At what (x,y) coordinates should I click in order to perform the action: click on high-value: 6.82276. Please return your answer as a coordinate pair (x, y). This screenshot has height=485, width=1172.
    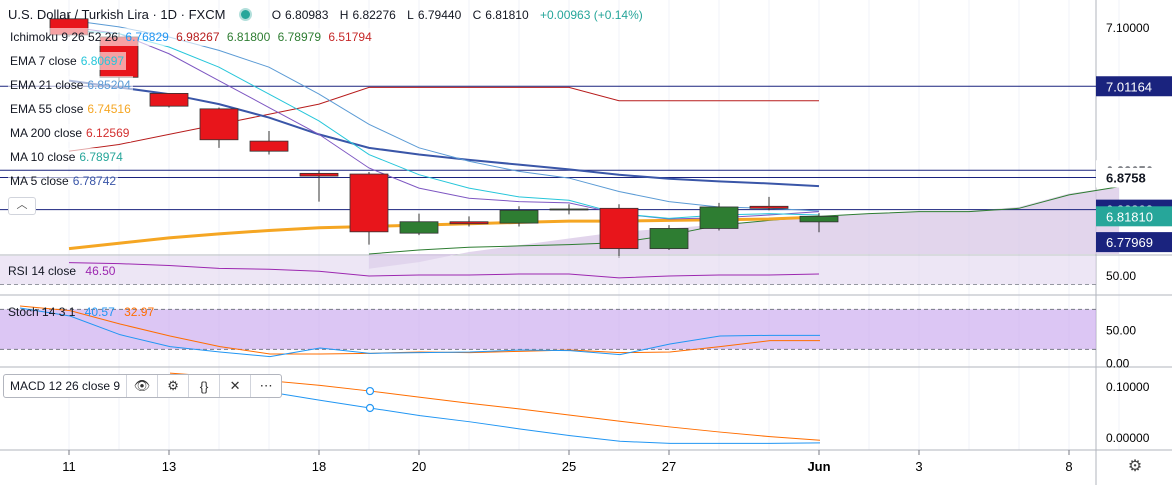
    Looking at the image, I should click on (374, 15).